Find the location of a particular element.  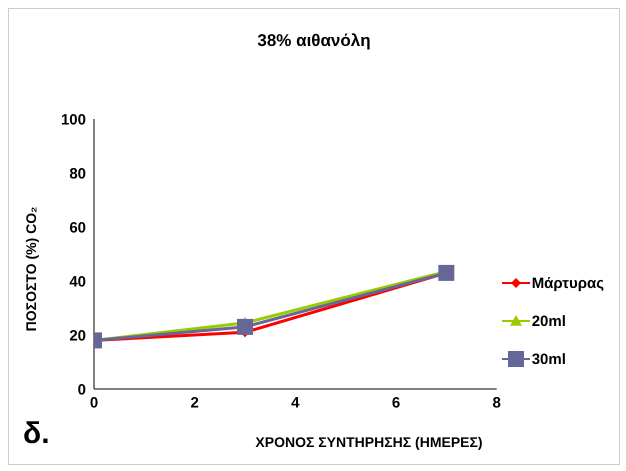

chart-title: 38% αιθανόλη is located at coordinates (314, 41).